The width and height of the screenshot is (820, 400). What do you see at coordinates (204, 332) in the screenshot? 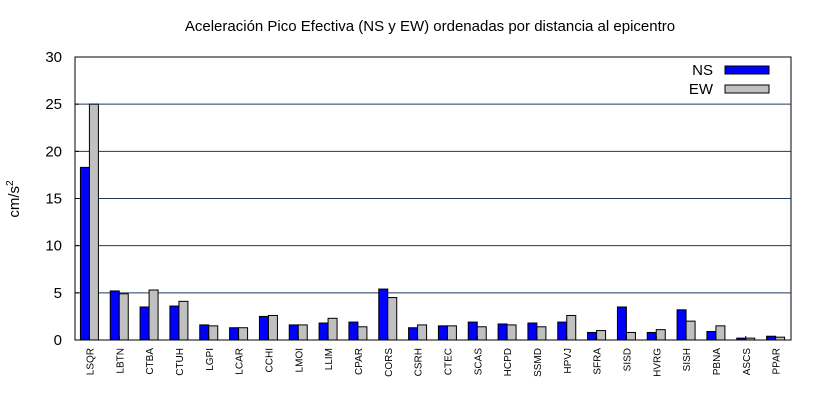
I see `bar-ns-lgpi` at bounding box center [204, 332].